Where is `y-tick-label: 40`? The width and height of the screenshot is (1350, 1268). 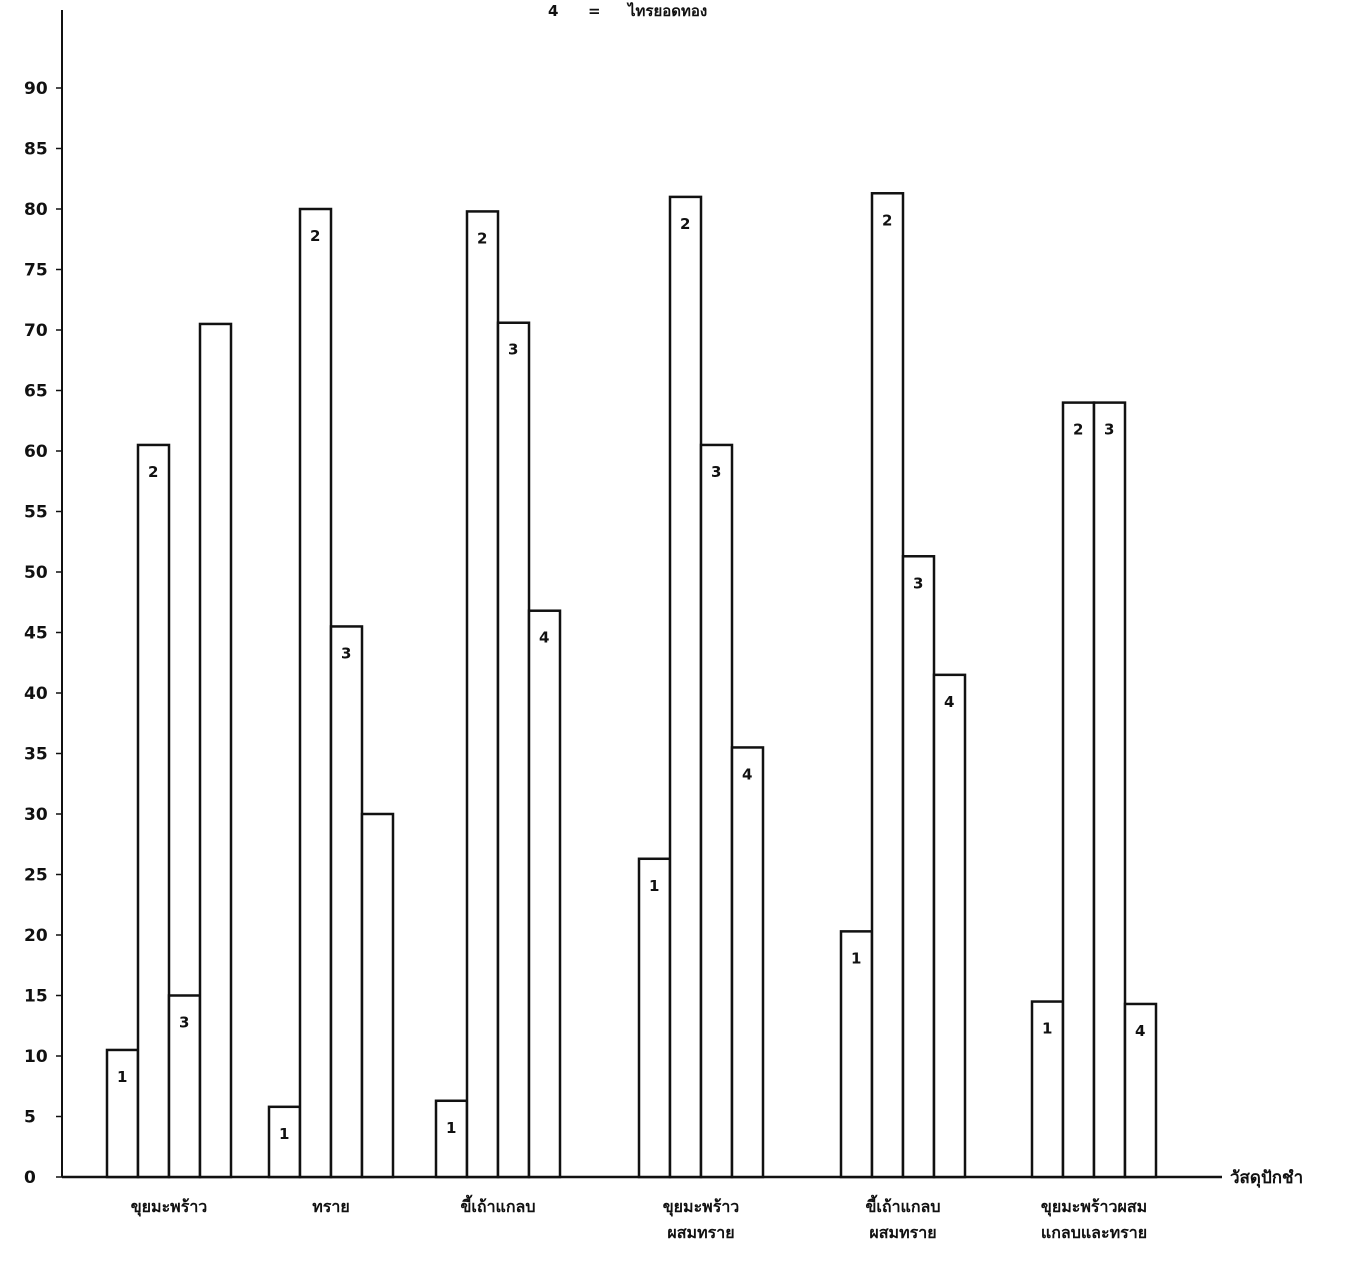 y-tick-label: 40 is located at coordinates (36, 694).